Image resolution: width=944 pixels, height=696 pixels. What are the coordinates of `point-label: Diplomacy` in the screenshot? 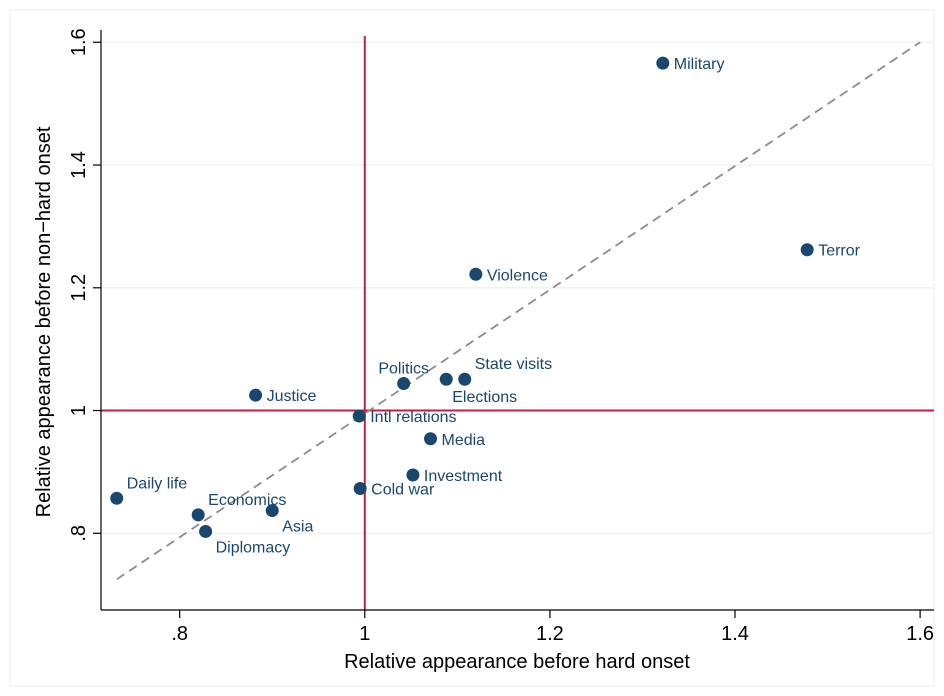 It's located at (253, 547).